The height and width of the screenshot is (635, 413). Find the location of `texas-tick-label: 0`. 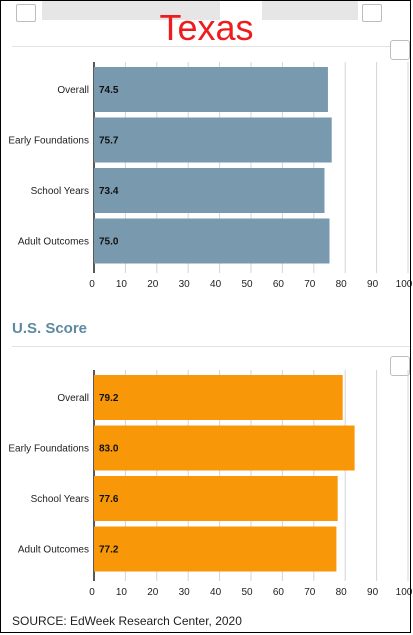

texas-tick-label: 0 is located at coordinates (92, 284).